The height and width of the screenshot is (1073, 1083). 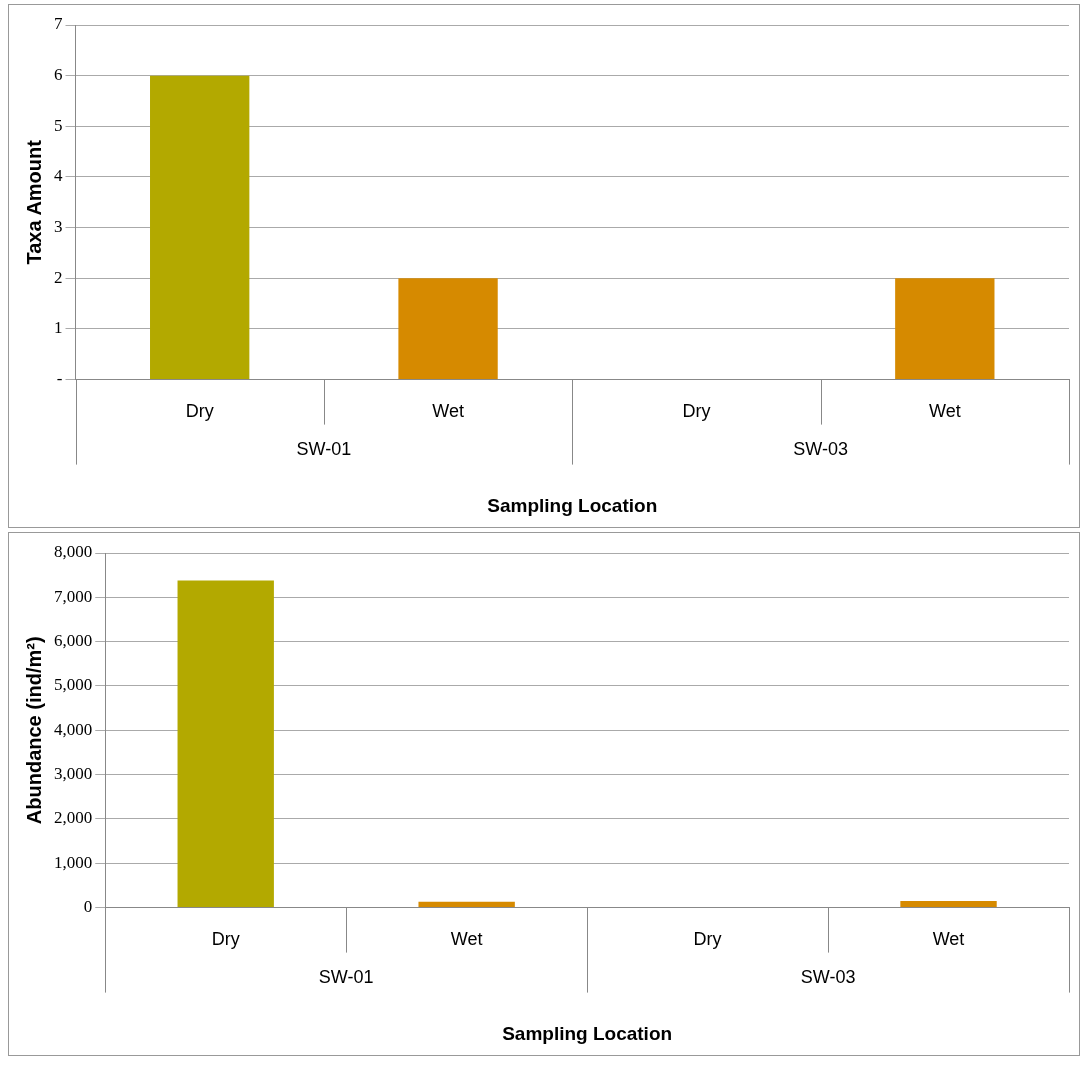 What do you see at coordinates (33, 202) in the screenshot?
I see `y-axis-title: Taxa Amount` at bounding box center [33, 202].